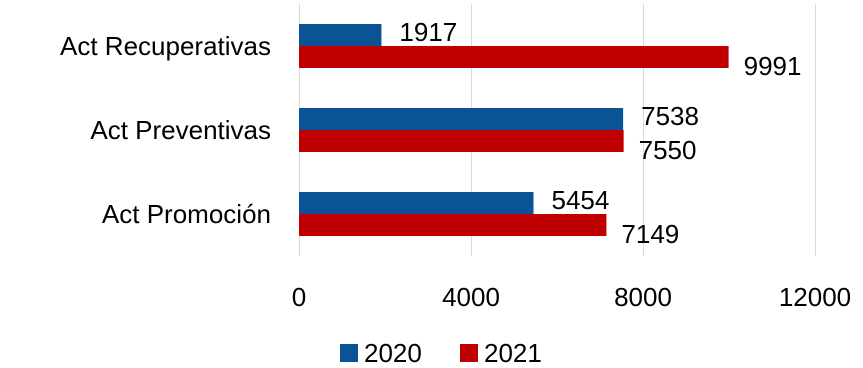 The width and height of the screenshot is (863, 368). Describe the element at coordinates (670, 116) in the screenshot. I see `data-label-2020: 7538` at that location.